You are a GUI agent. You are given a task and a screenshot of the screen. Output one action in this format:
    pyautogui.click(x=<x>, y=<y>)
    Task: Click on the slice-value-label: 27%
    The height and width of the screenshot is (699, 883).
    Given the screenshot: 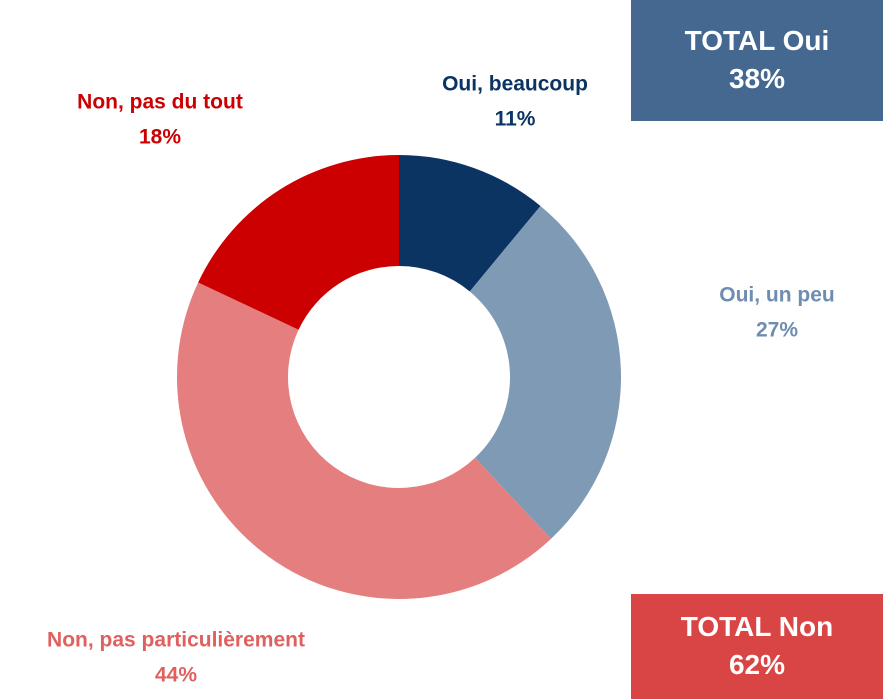 What is the action you would take?
    pyautogui.click(x=777, y=330)
    